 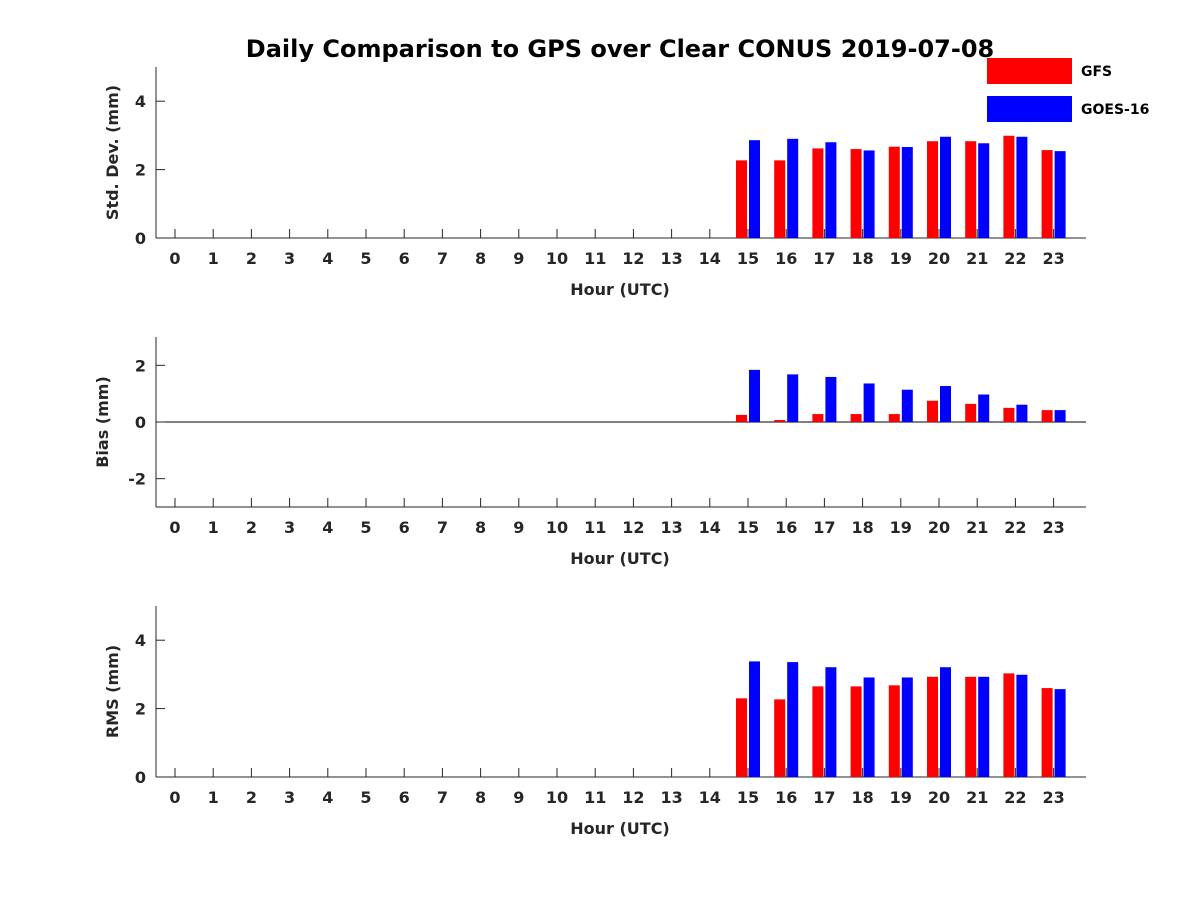 I want to click on x-tick-label: 13, so click(x=671, y=258).